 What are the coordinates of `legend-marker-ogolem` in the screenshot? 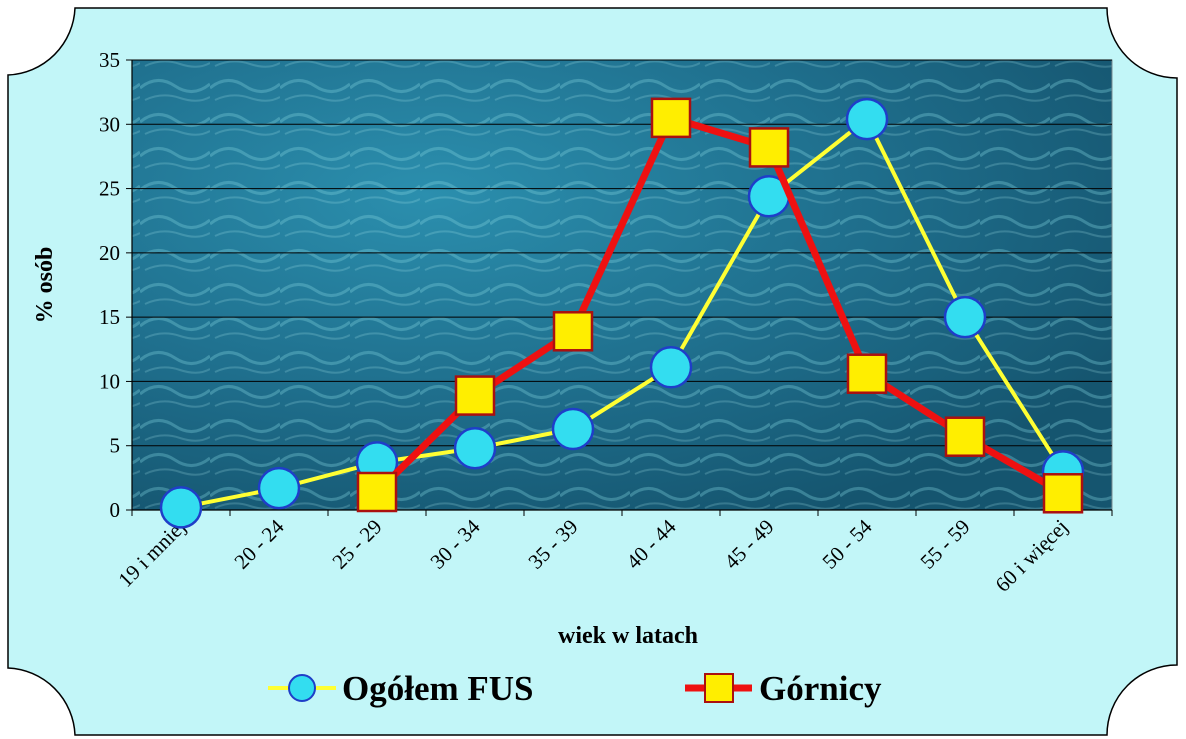 It's located at (302, 688).